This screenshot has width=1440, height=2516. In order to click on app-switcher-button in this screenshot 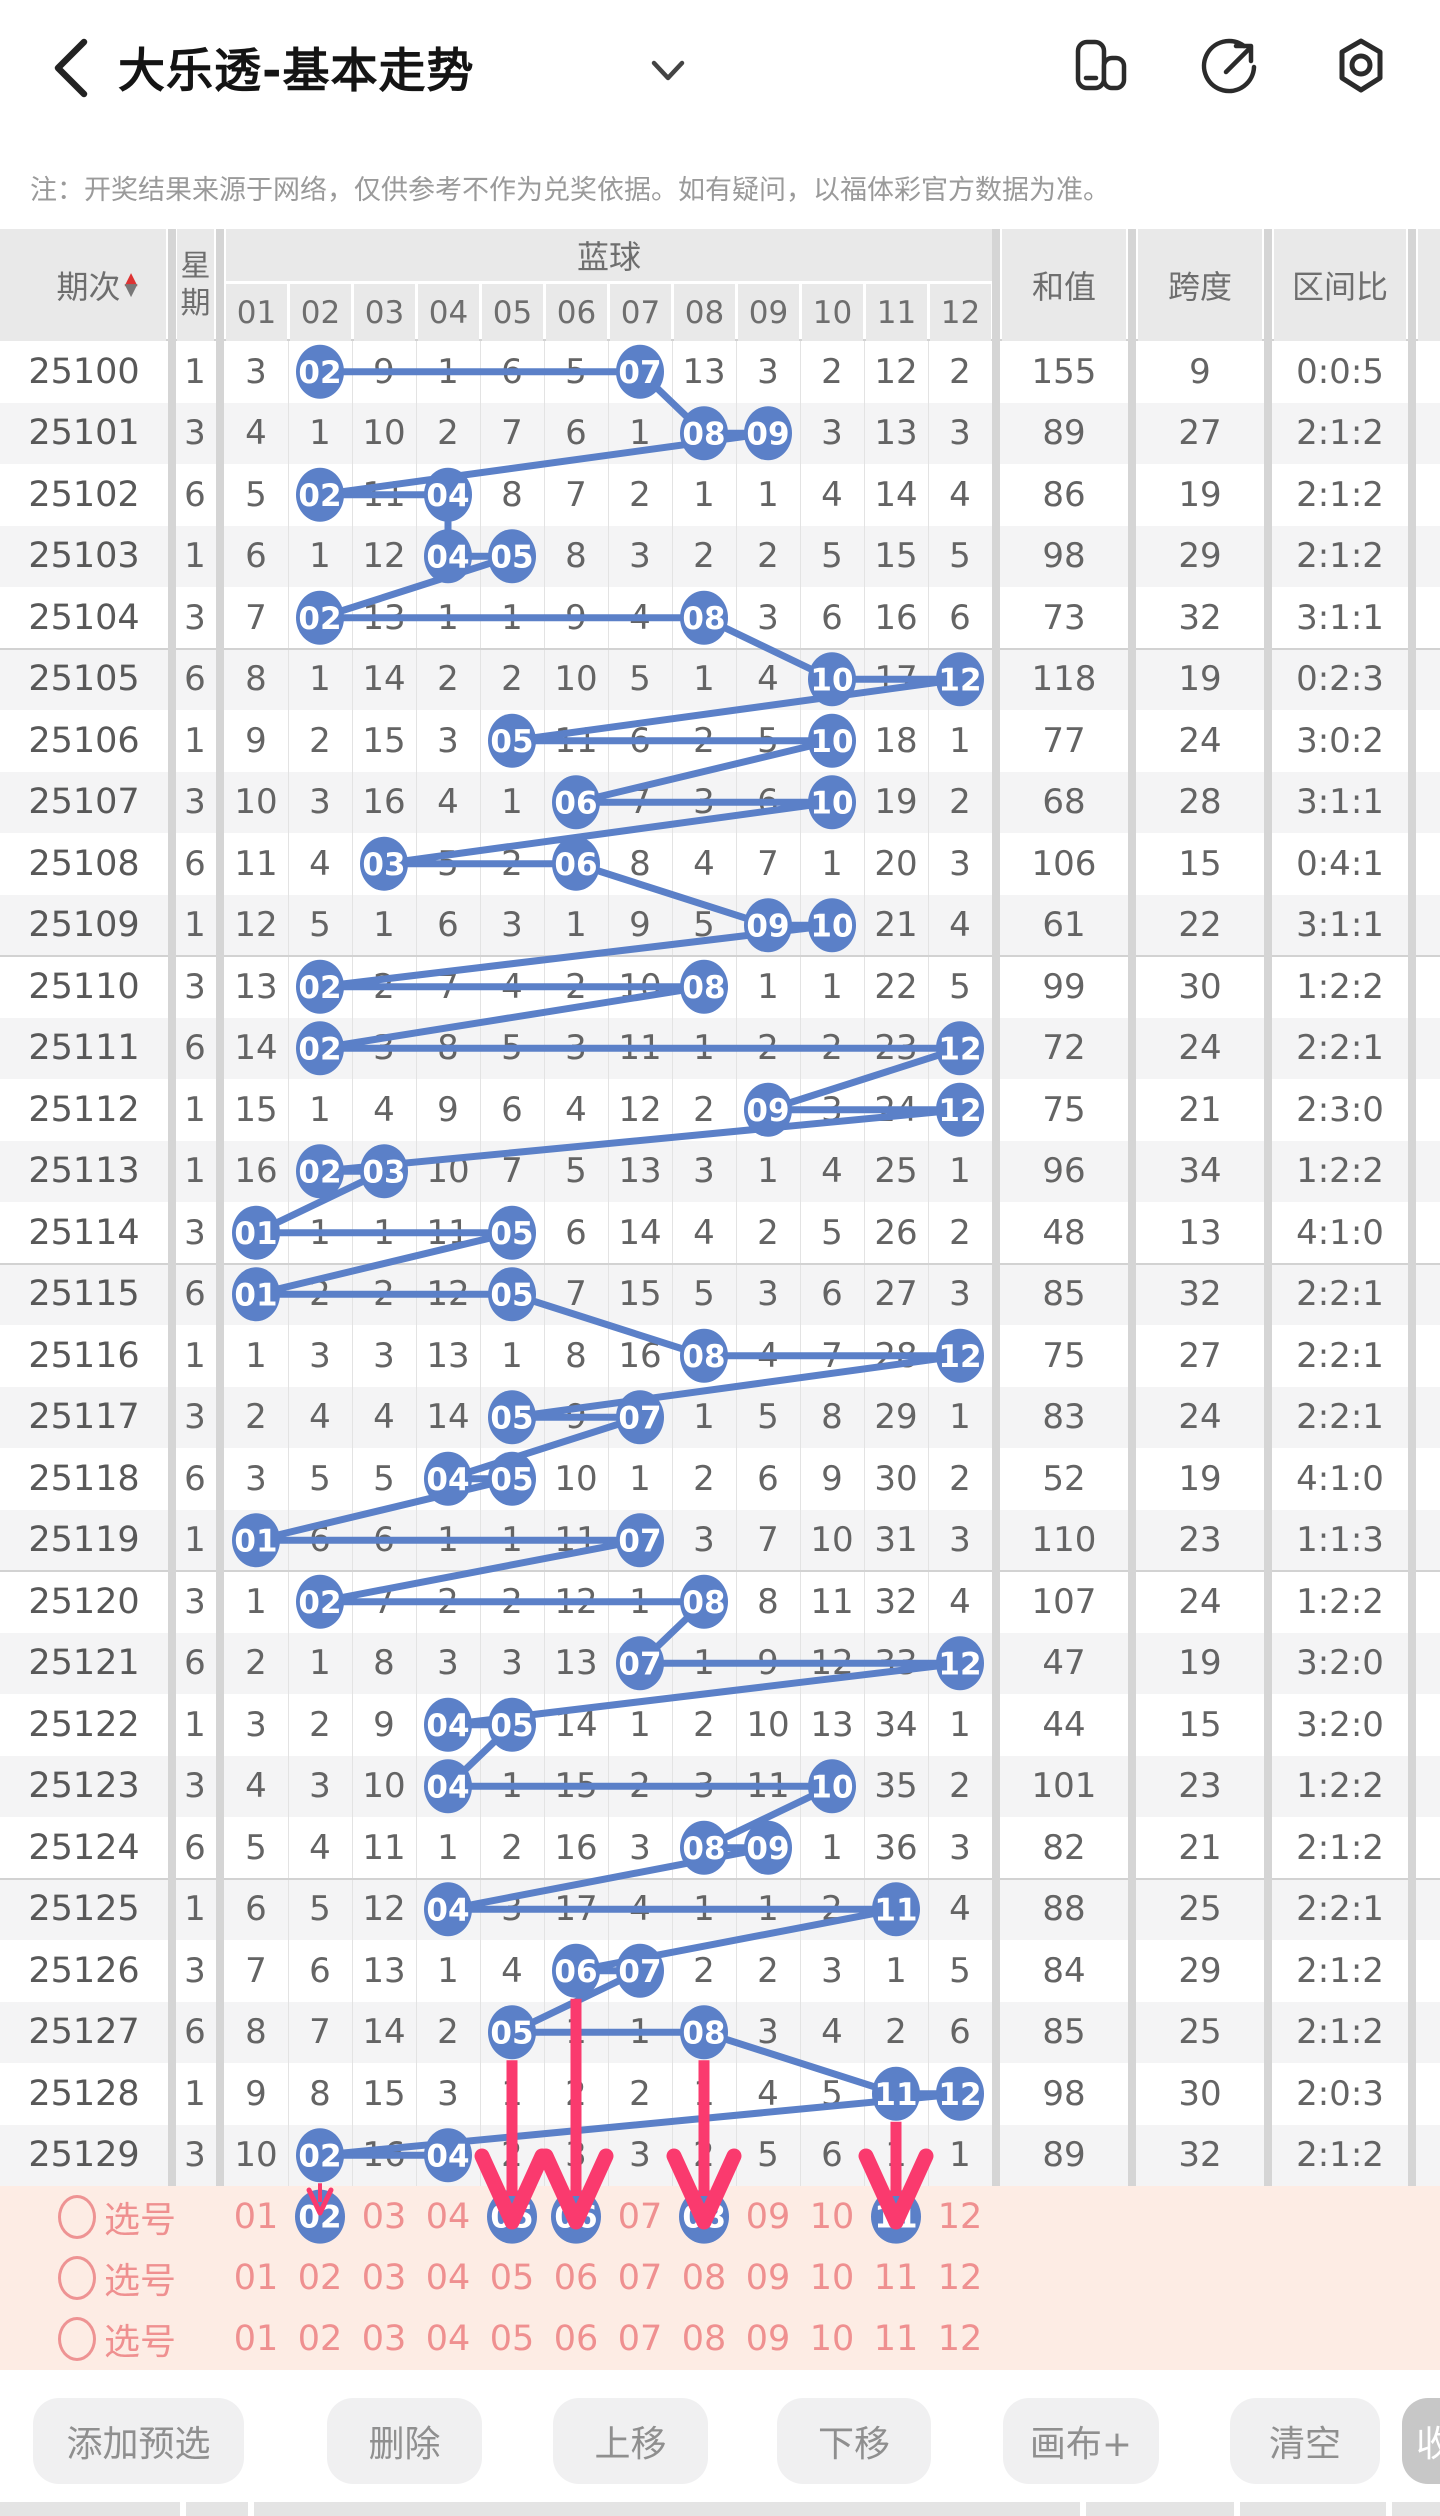, I will do `click(1101, 67)`.